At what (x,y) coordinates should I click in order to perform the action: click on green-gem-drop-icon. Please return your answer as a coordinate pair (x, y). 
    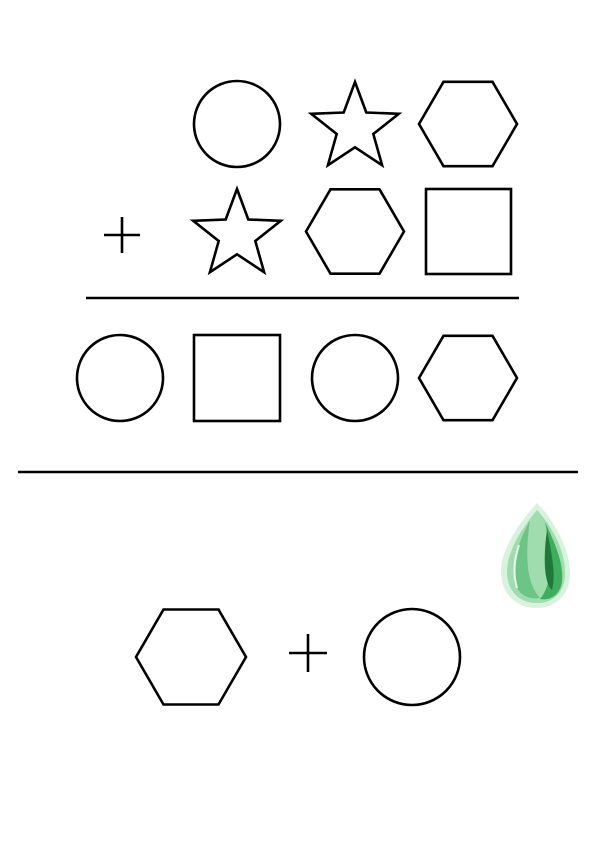
    Looking at the image, I should click on (536, 556).